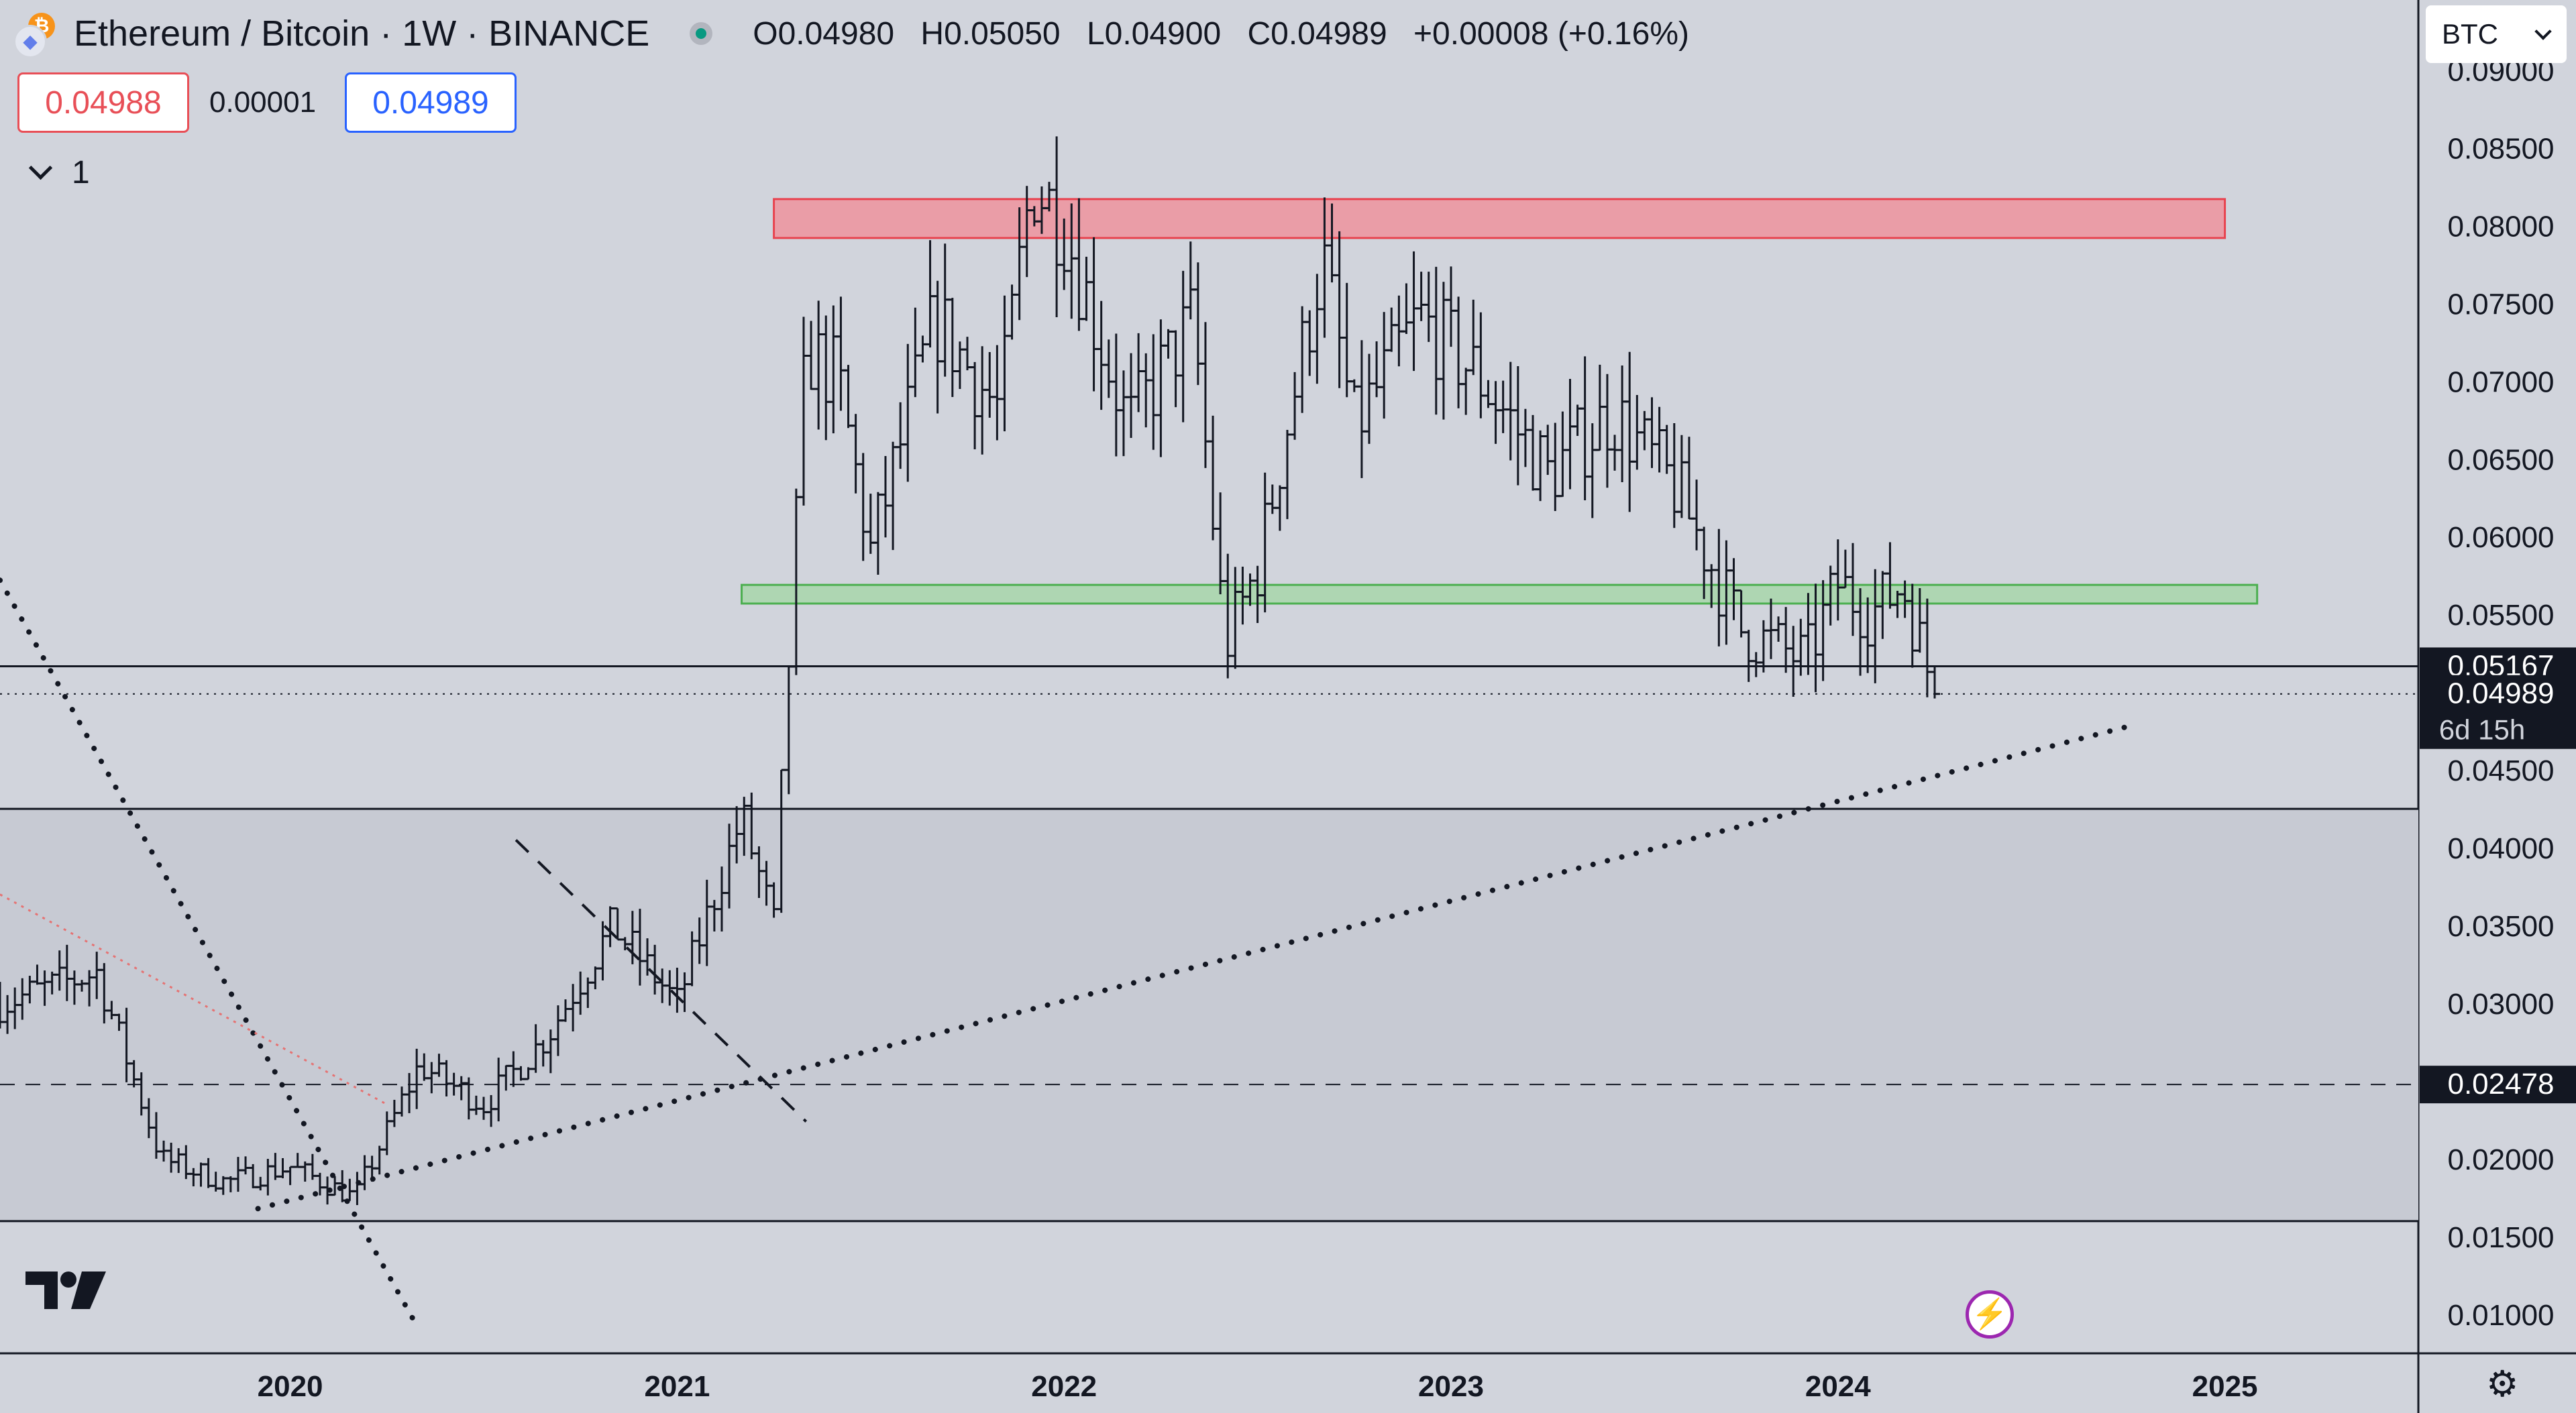 This screenshot has width=2576, height=1413. Describe the element at coordinates (1990, 1314) in the screenshot. I see `lightning-icon: ⚡` at that location.